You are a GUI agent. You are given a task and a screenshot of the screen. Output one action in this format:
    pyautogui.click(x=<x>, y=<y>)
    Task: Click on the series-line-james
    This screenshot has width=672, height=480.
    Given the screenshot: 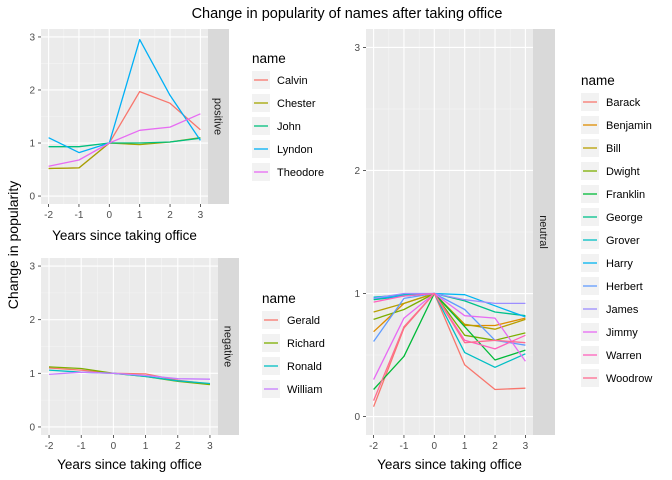 What is the action you would take?
    pyautogui.click(x=449, y=298)
    